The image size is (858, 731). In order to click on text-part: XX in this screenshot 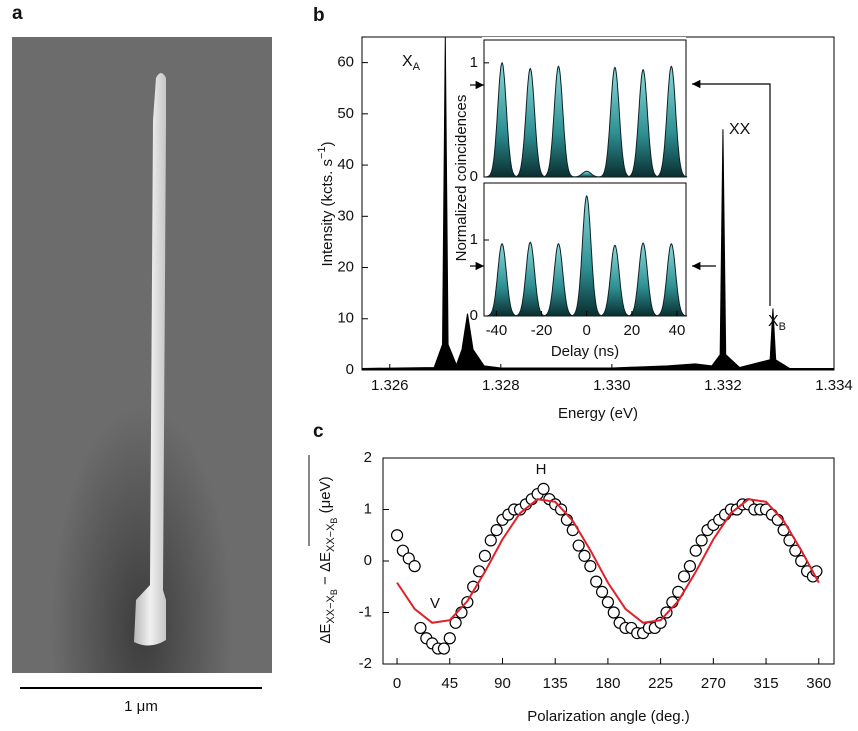, I will do `click(740, 129)`.